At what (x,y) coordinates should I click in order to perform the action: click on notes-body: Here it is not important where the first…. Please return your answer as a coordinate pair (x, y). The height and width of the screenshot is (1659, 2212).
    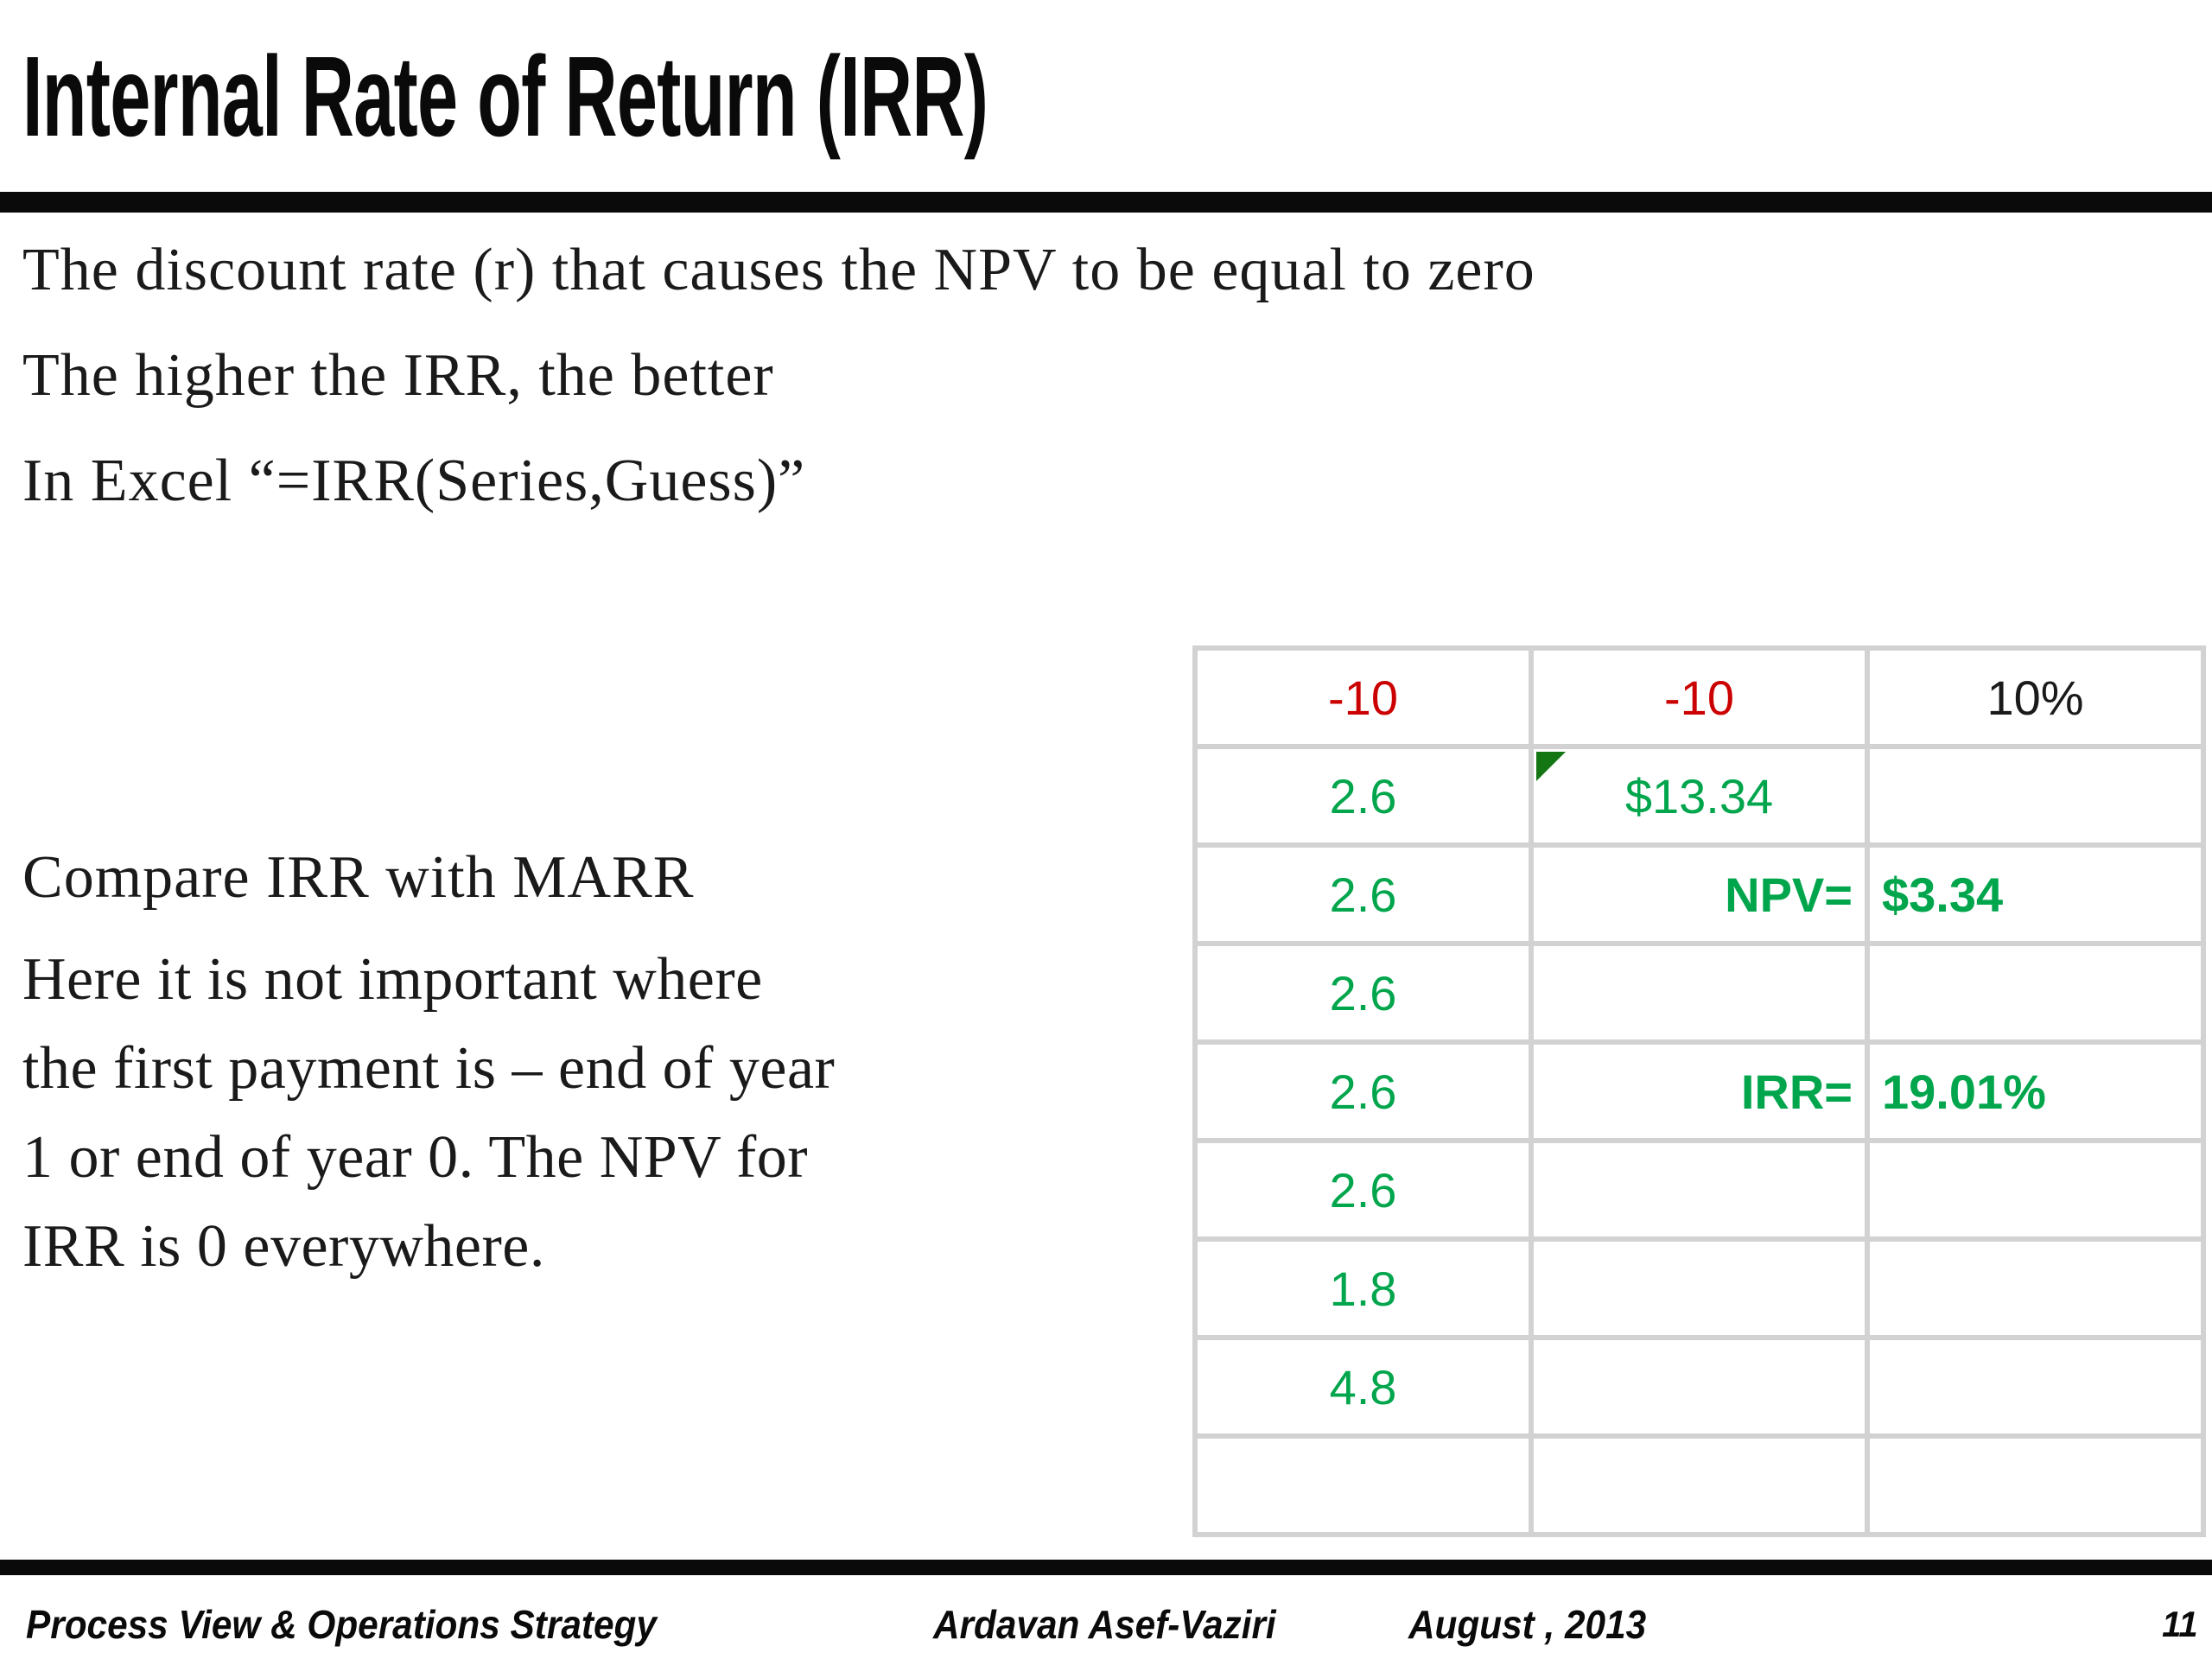
    Looking at the image, I should click on (601, 1113).